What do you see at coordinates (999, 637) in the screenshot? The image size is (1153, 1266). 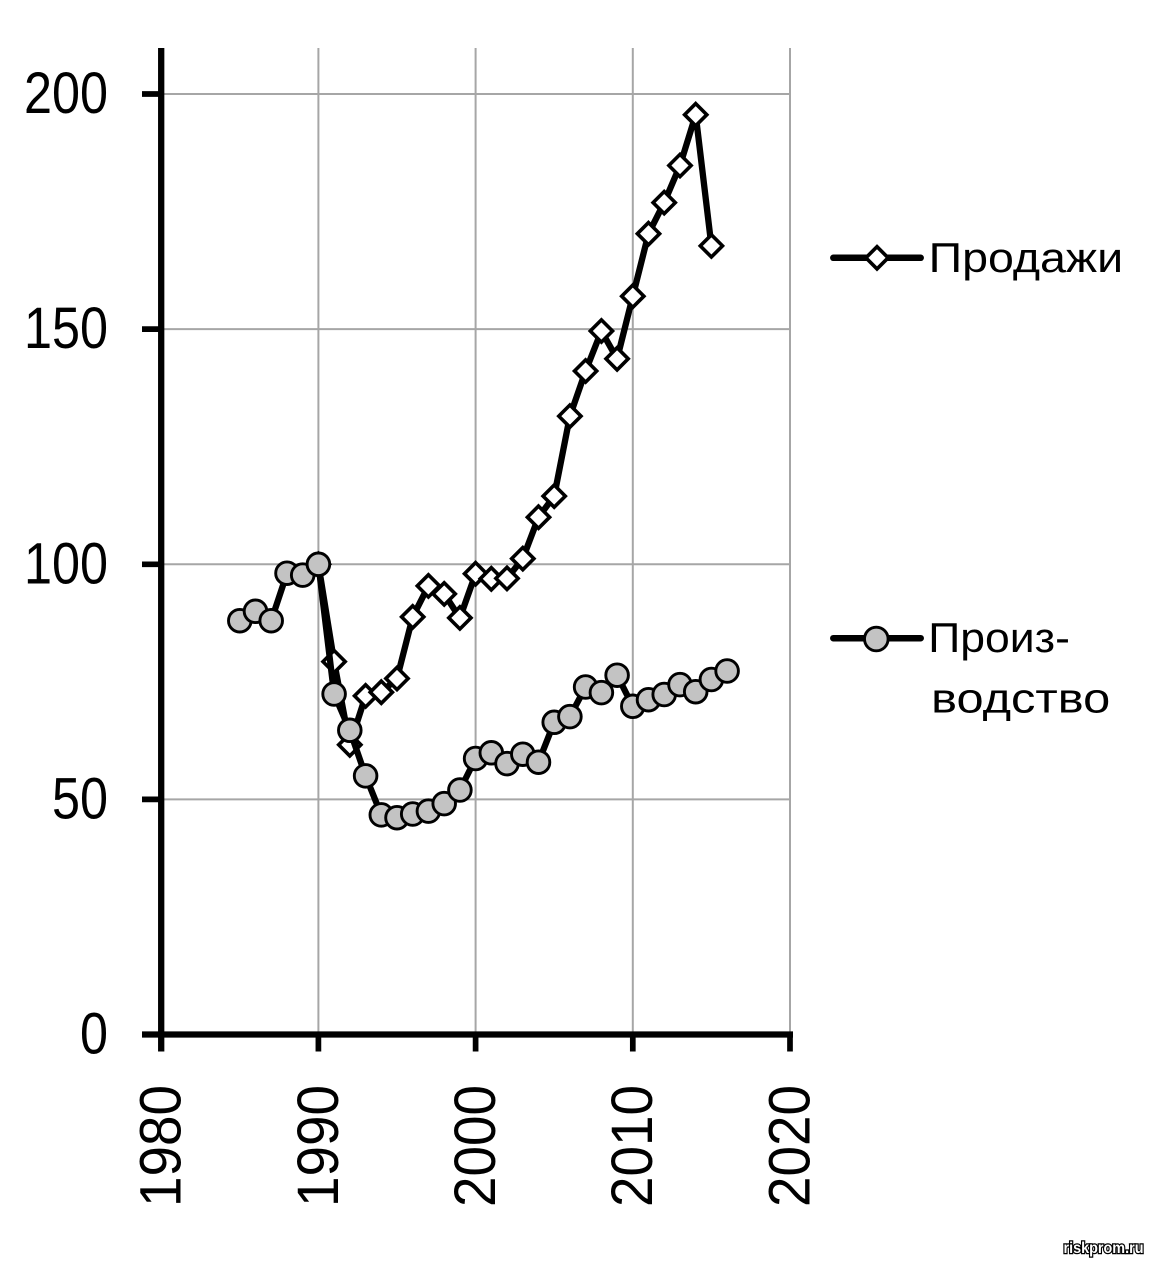 I see `svg-text: Произ-` at bounding box center [999, 637].